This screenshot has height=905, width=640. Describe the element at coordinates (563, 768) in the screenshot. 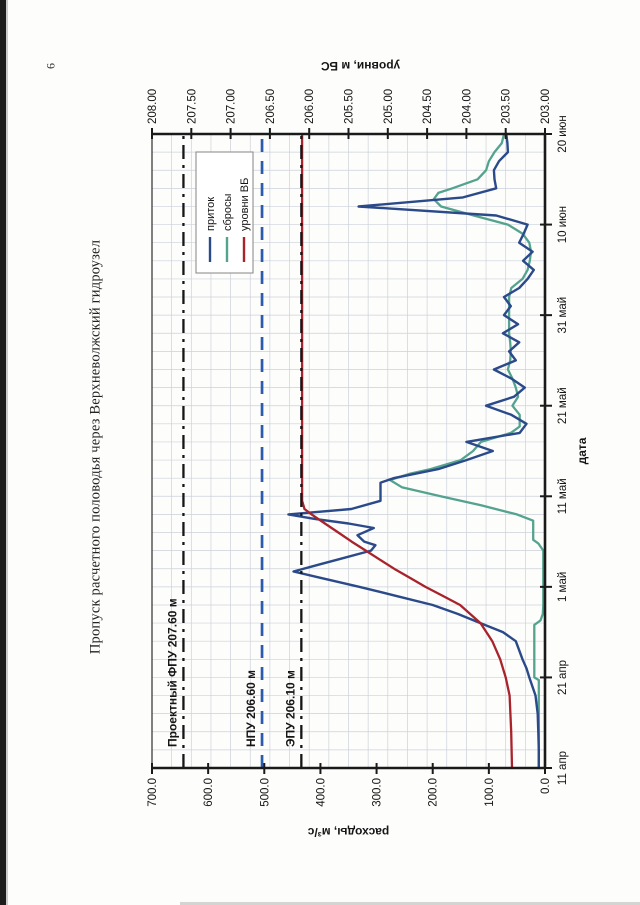

I see `date-tick-label: 11 апр` at that location.